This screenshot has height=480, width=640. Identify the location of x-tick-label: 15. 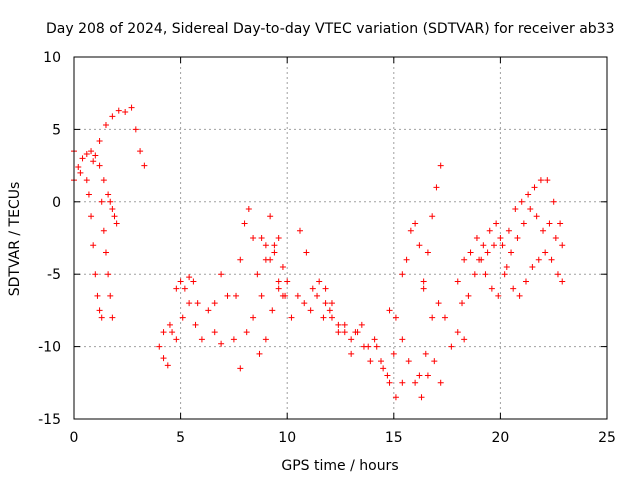
(394, 438).